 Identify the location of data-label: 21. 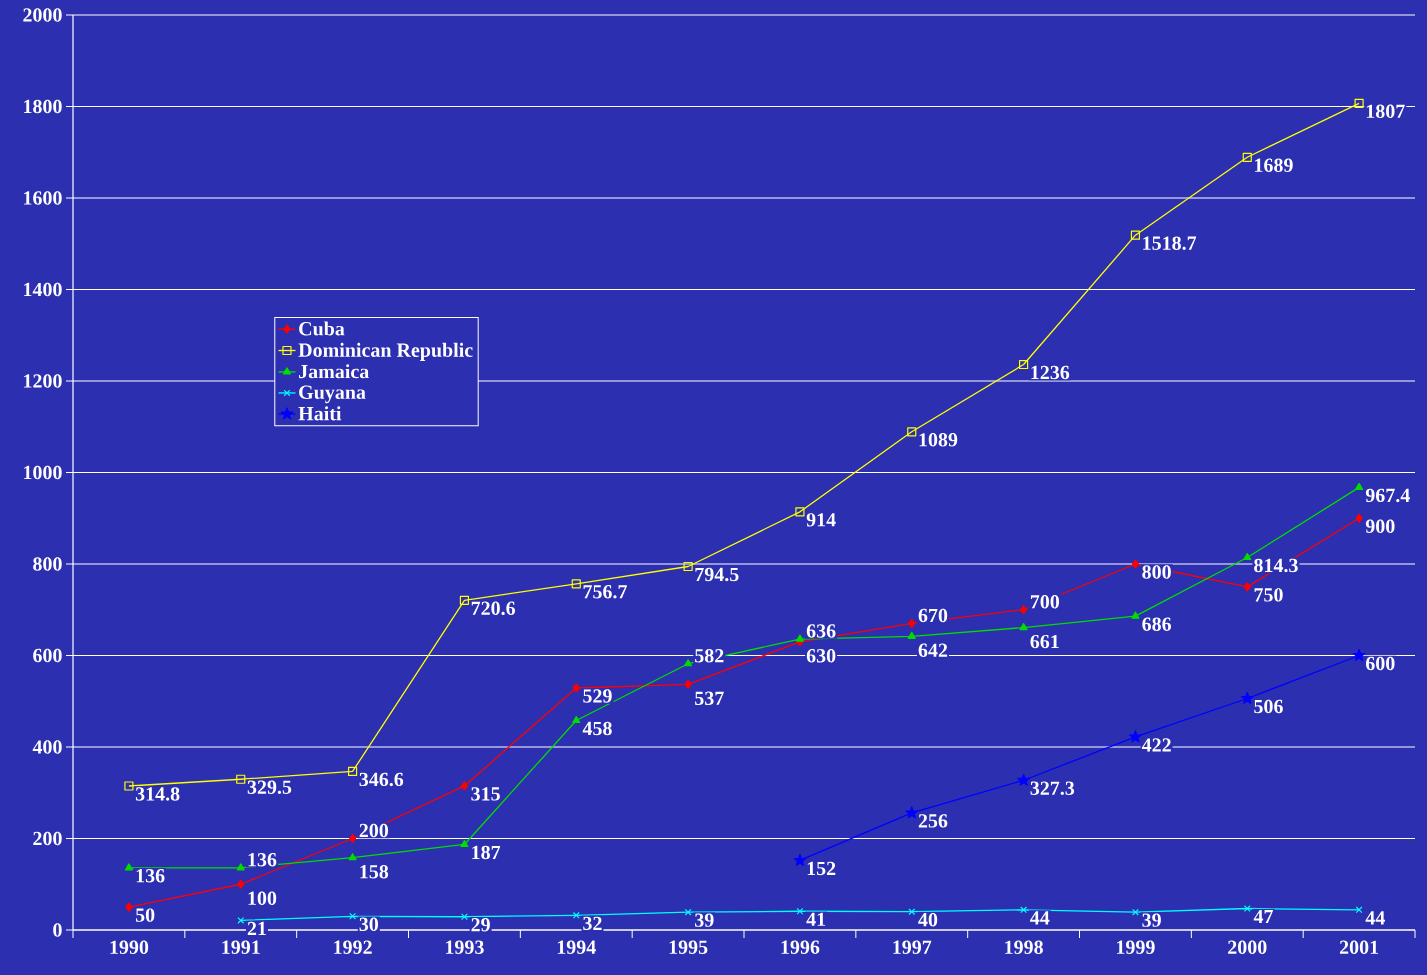
(256, 928).